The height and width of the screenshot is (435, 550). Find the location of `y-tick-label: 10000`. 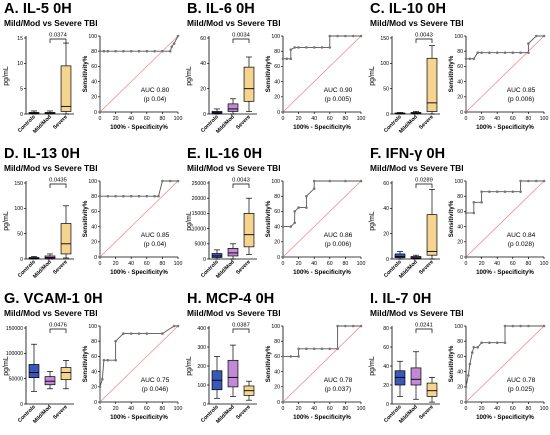

y-tick-label: 10000 is located at coordinates (199, 229).